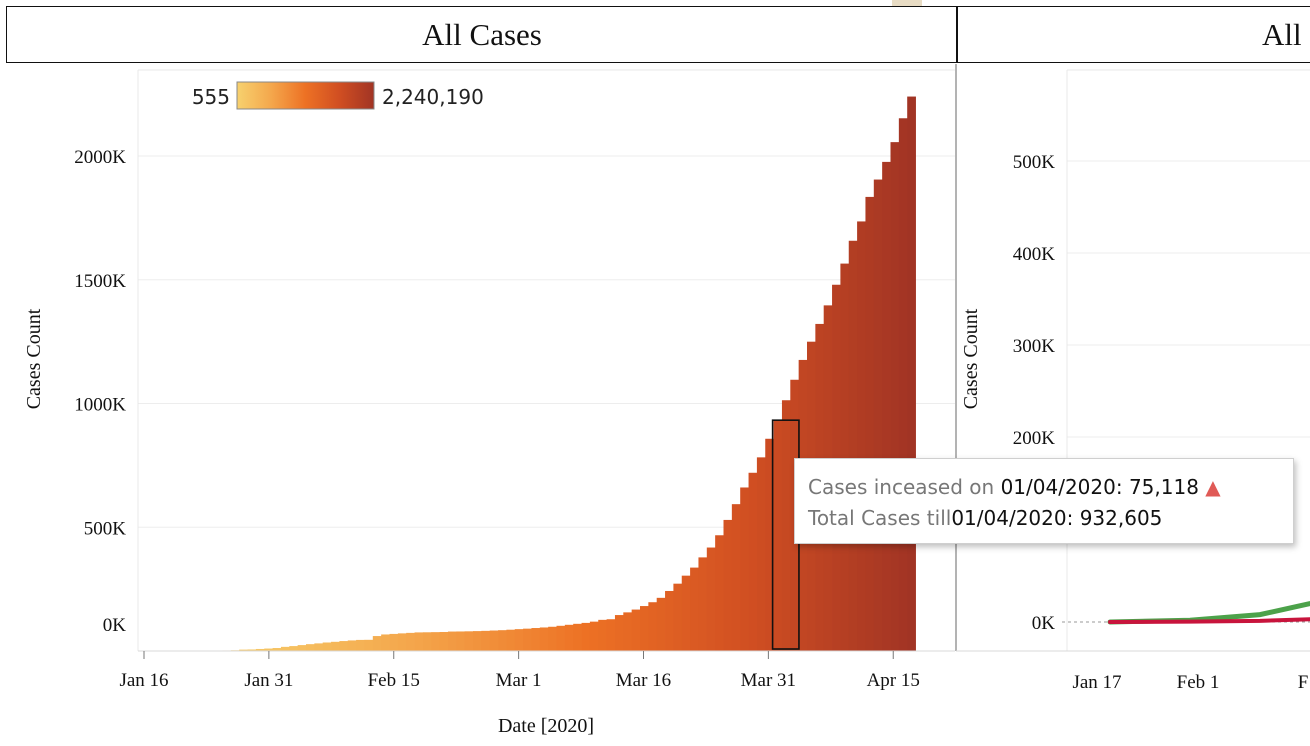 This screenshot has width=1310, height=746. What do you see at coordinates (100, 281) in the screenshot?
I see `y-tick-label: 1500K` at bounding box center [100, 281].